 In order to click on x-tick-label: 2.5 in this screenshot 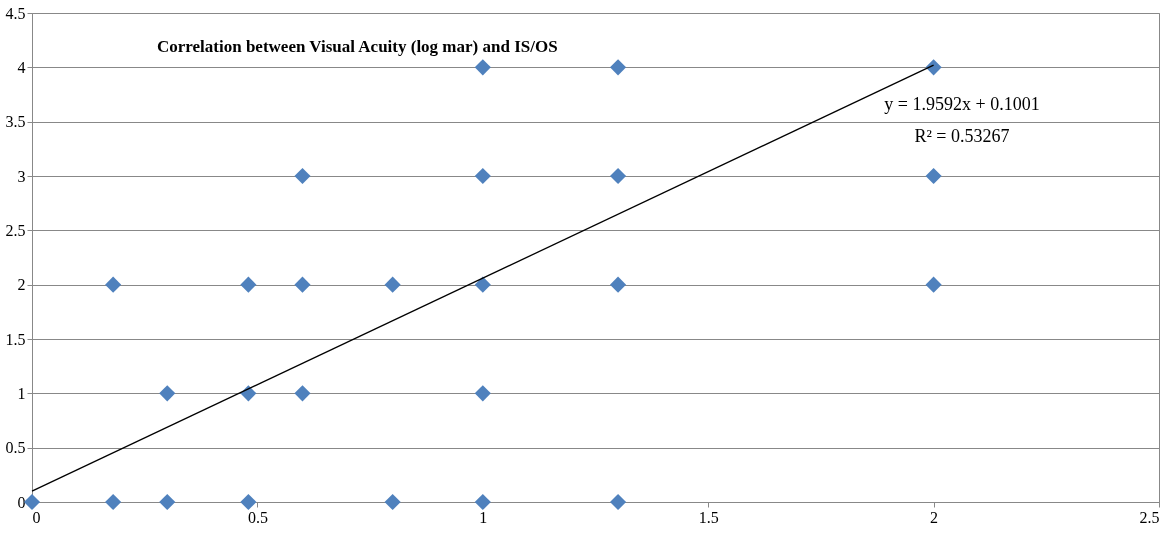, I will do `click(1149, 517)`.